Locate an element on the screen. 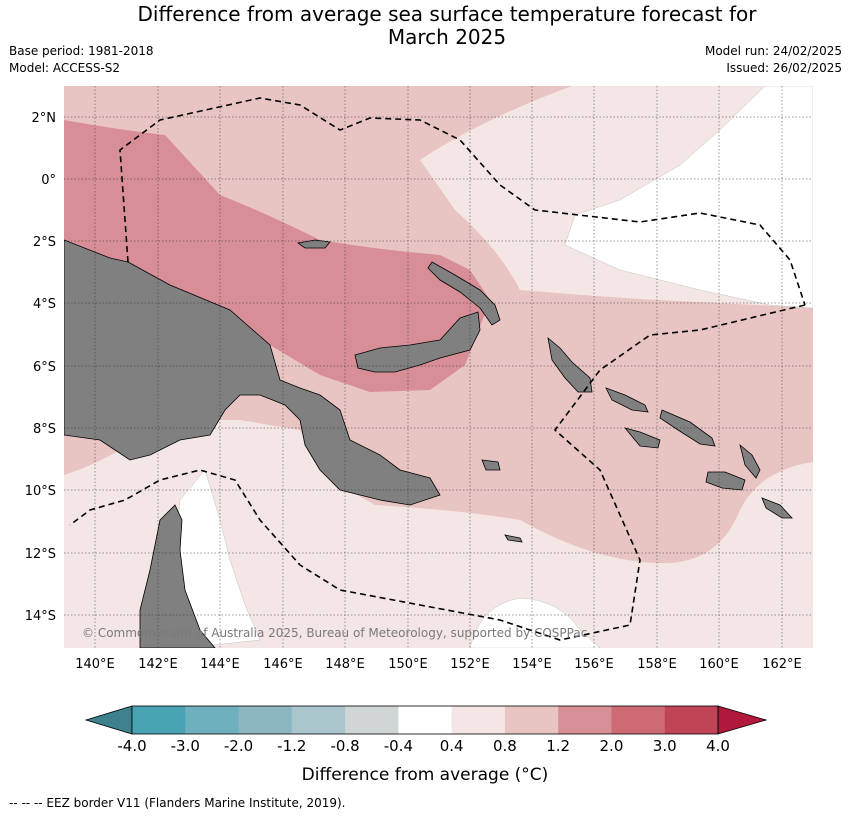  lat-tick-label: 0° is located at coordinates (48, 180).